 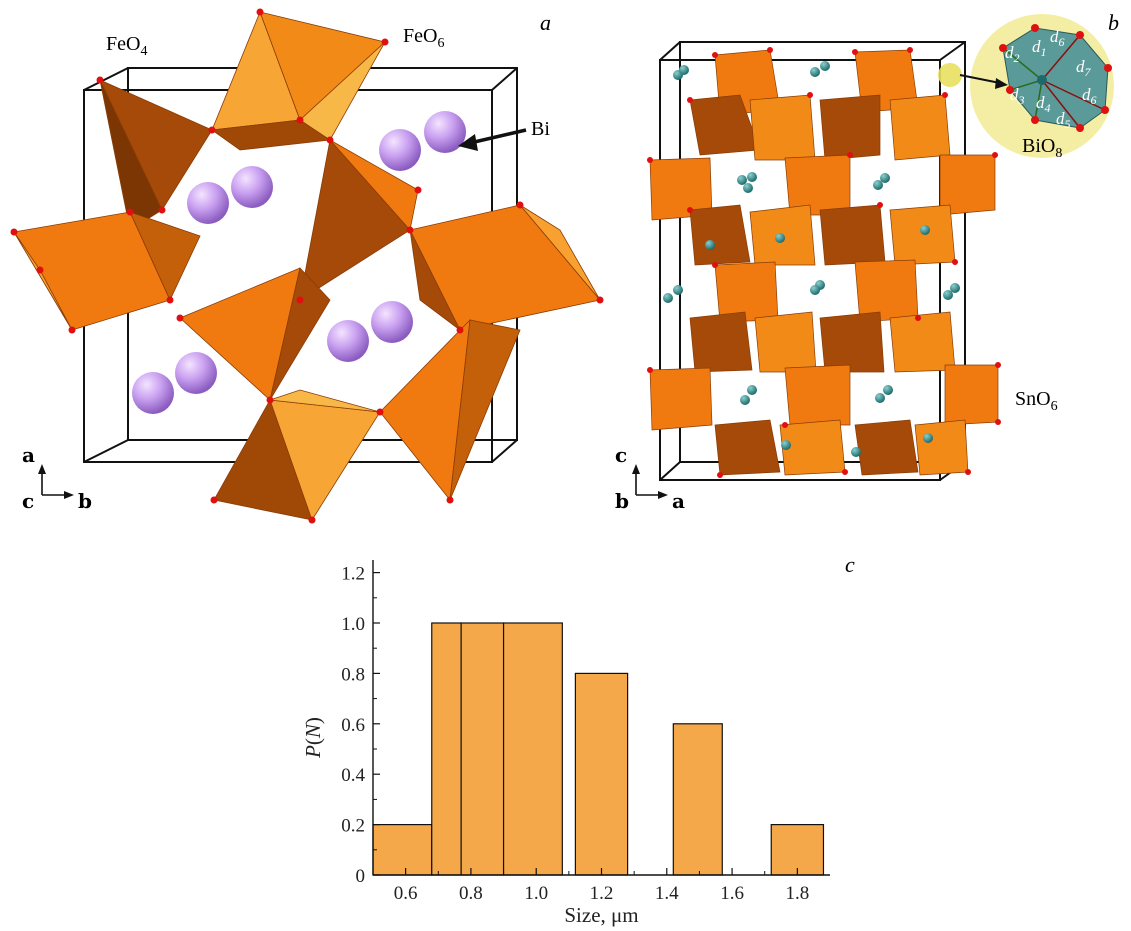 I want to click on x-tick-label-0: 0.6, so click(x=406, y=893).